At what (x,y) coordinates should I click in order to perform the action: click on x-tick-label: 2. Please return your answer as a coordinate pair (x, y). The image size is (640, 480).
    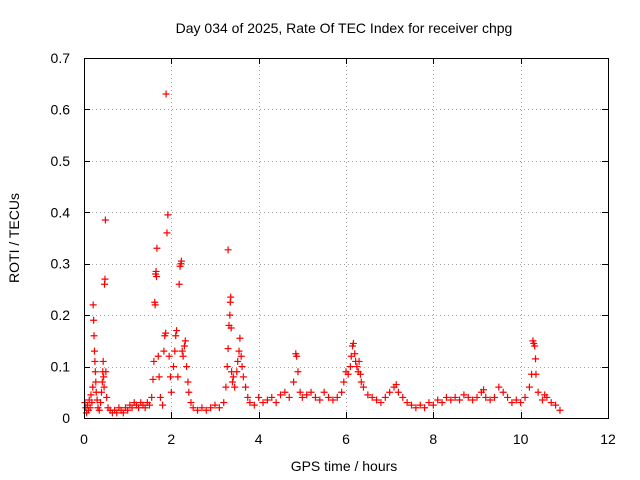
    Looking at the image, I should click on (171, 439).